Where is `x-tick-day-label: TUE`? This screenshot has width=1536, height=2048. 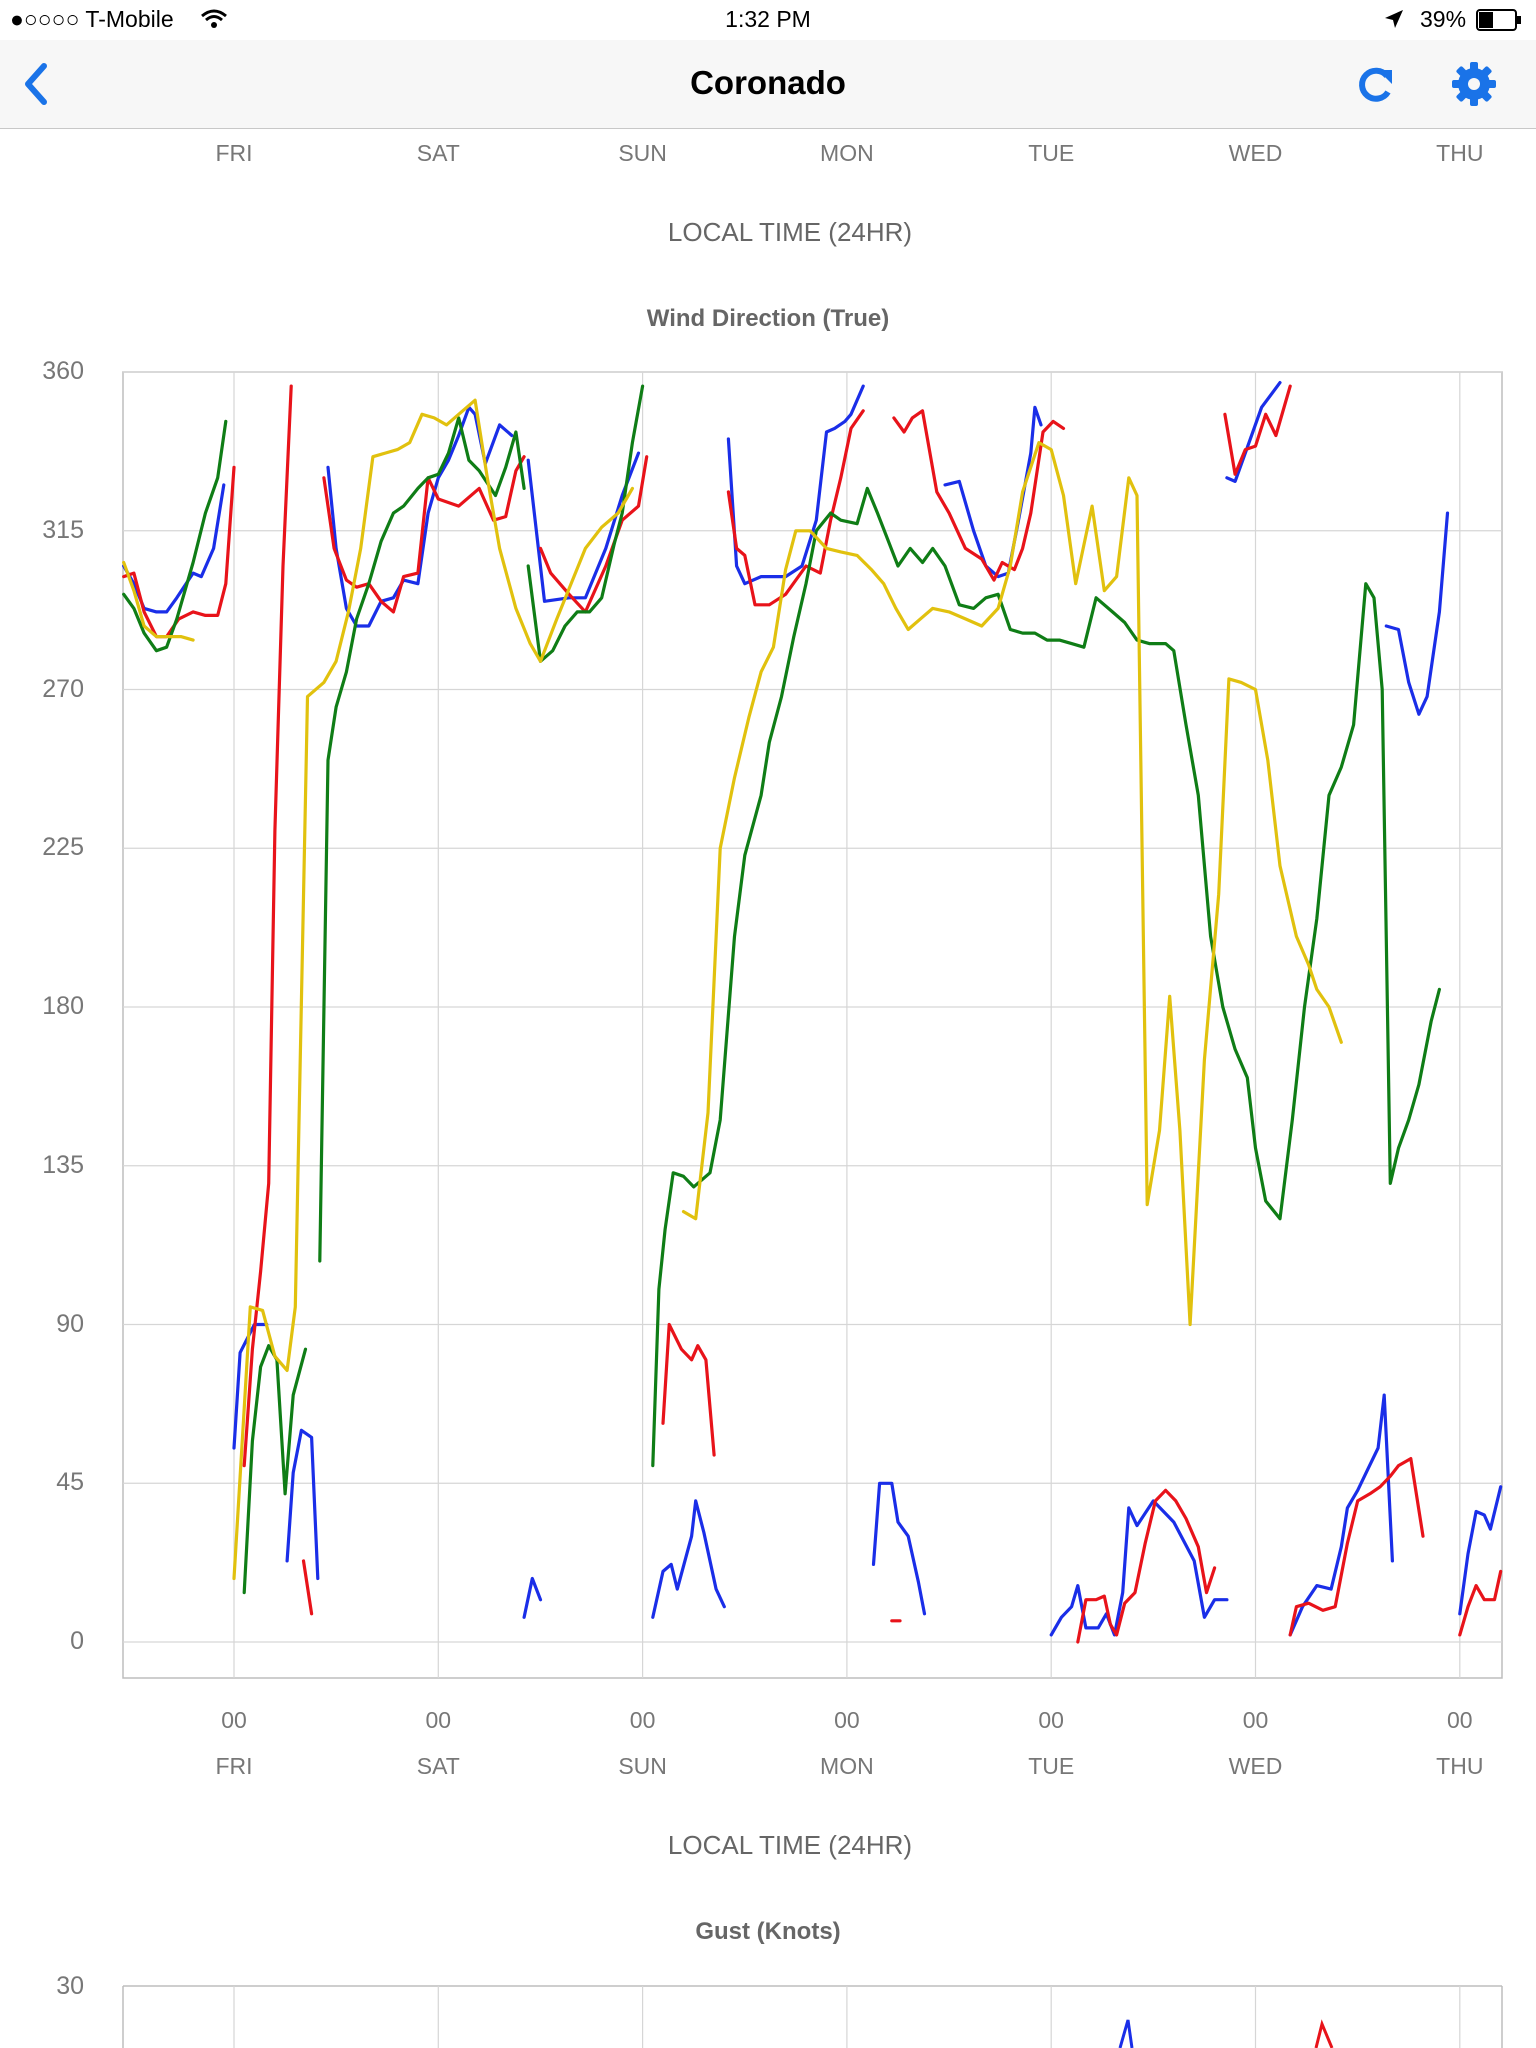 x-tick-day-label: TUE is located at coordinates (1051, 1766).